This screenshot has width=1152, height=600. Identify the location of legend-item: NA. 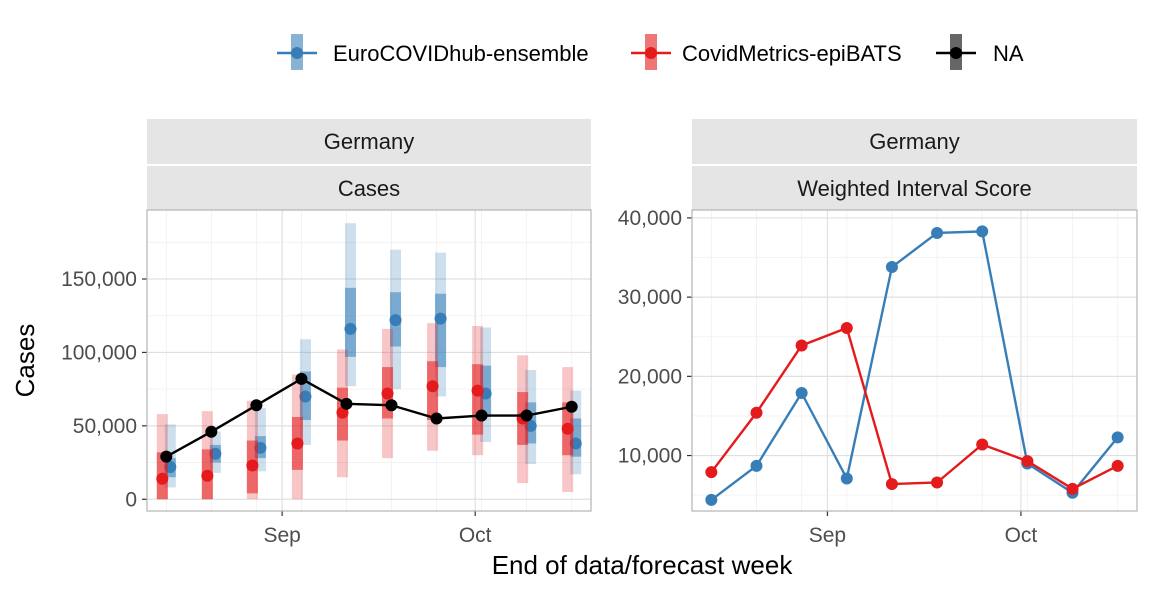
(980, 52).